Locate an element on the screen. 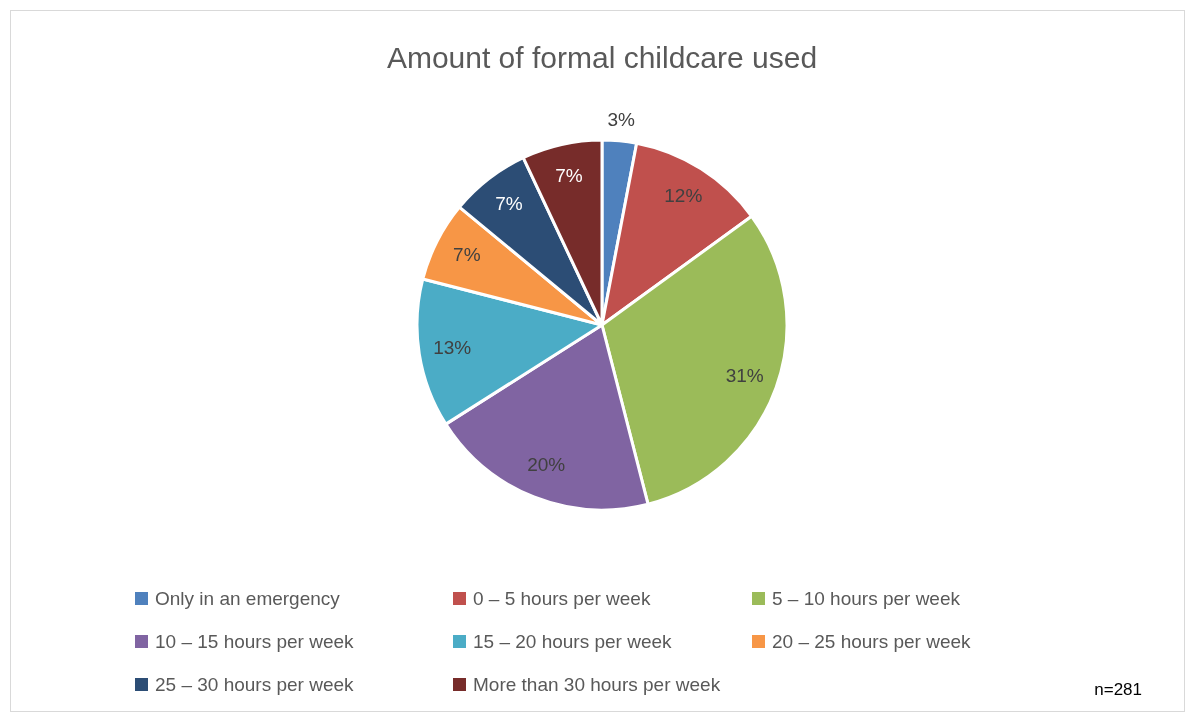 The height and width of the screenshot is (713, 1185). data-label: 20% is located at coordinates (546, 465).